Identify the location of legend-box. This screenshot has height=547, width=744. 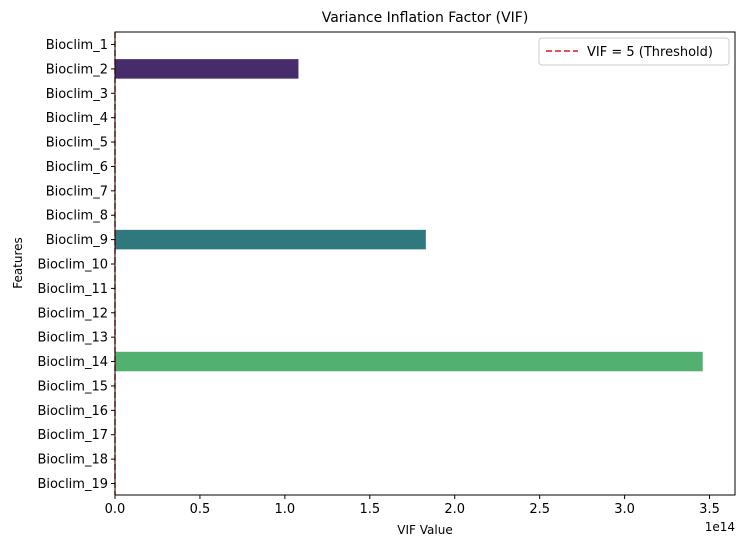
(634, 51).